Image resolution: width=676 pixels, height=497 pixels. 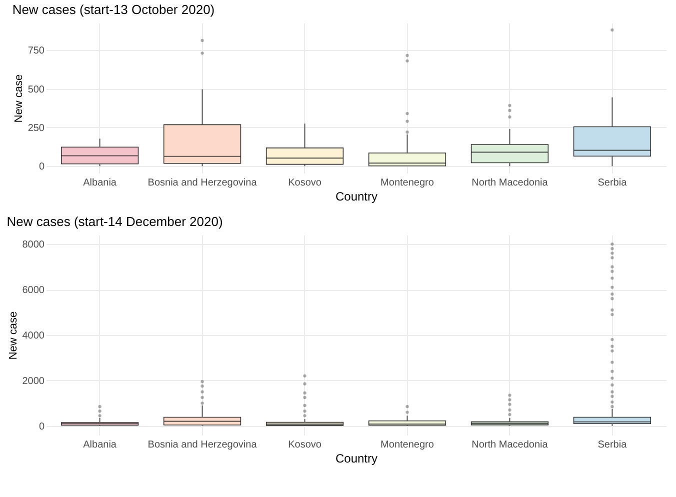 I want to click on chart-title: New cases (start-13 October 2020), so click(x=113, y=9).